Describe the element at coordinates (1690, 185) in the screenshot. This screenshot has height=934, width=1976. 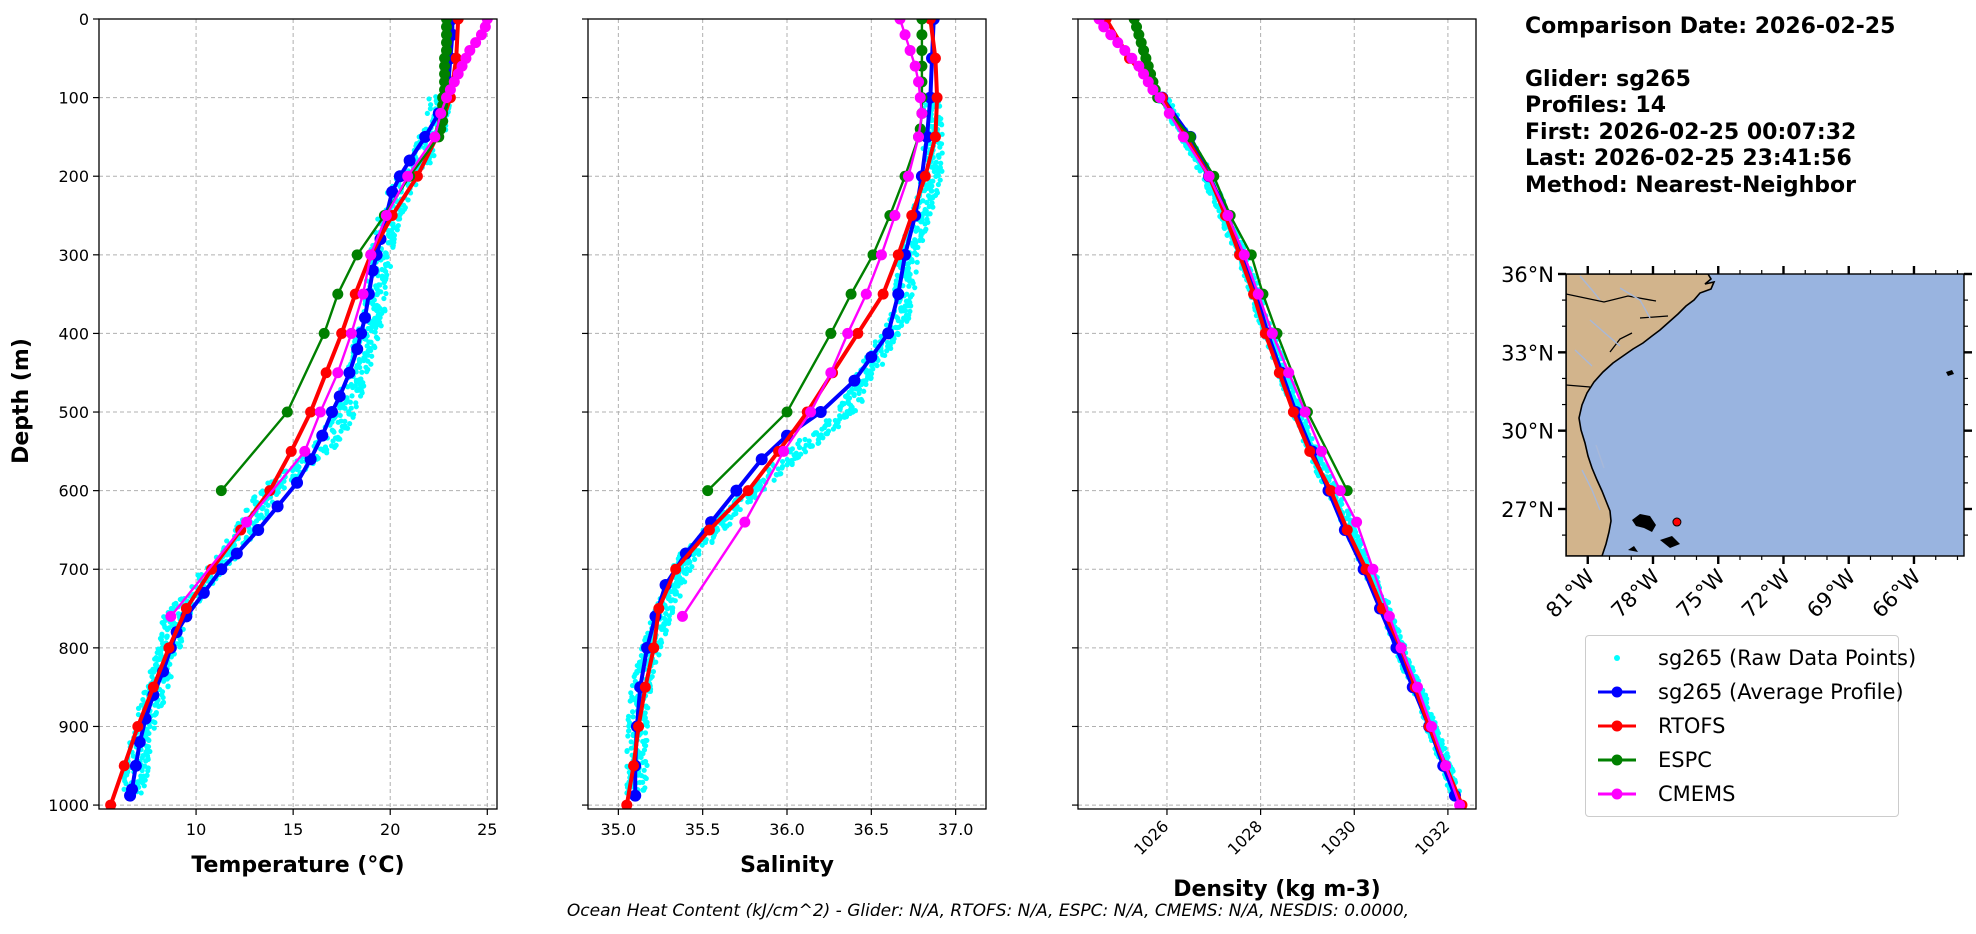
I see `method: Method: Nearest-Neighbor` at that location.